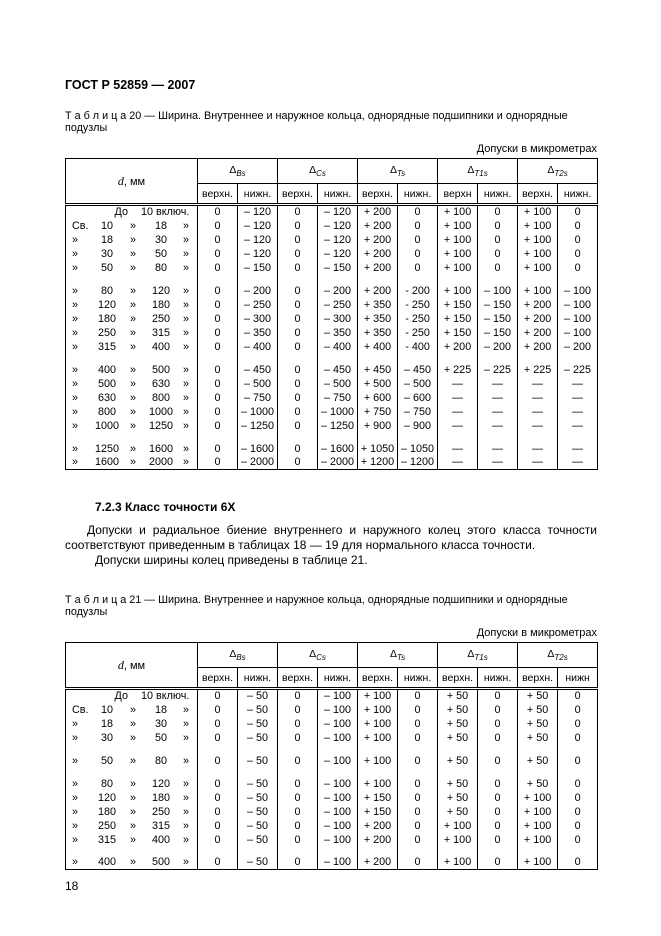  Describe the element at coordinates (131, 211) in the screenshot. I see `d-range-cell: До 10 включ.` at that location.